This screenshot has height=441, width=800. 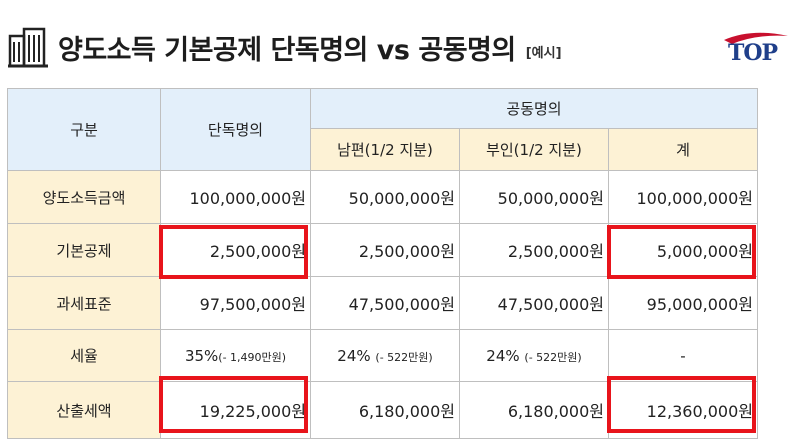 What do you see at coordinates (84, 129) in the screenshot?
I see `header-gubun: 구분` at bounding box center [84, 129].